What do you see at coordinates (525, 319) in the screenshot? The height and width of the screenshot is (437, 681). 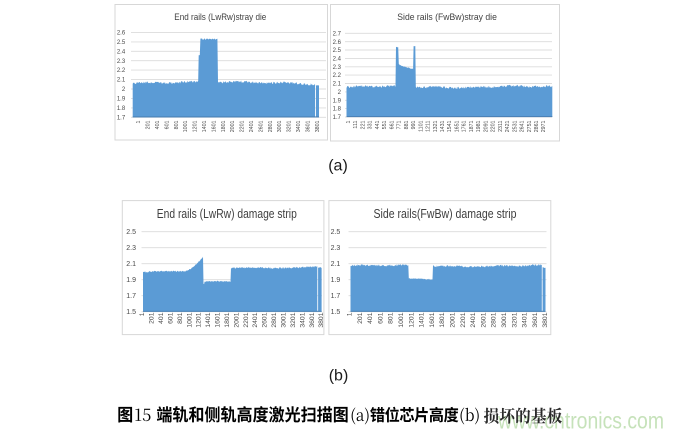 I see `svg-text: 3401` at bounding box center [525, 319].